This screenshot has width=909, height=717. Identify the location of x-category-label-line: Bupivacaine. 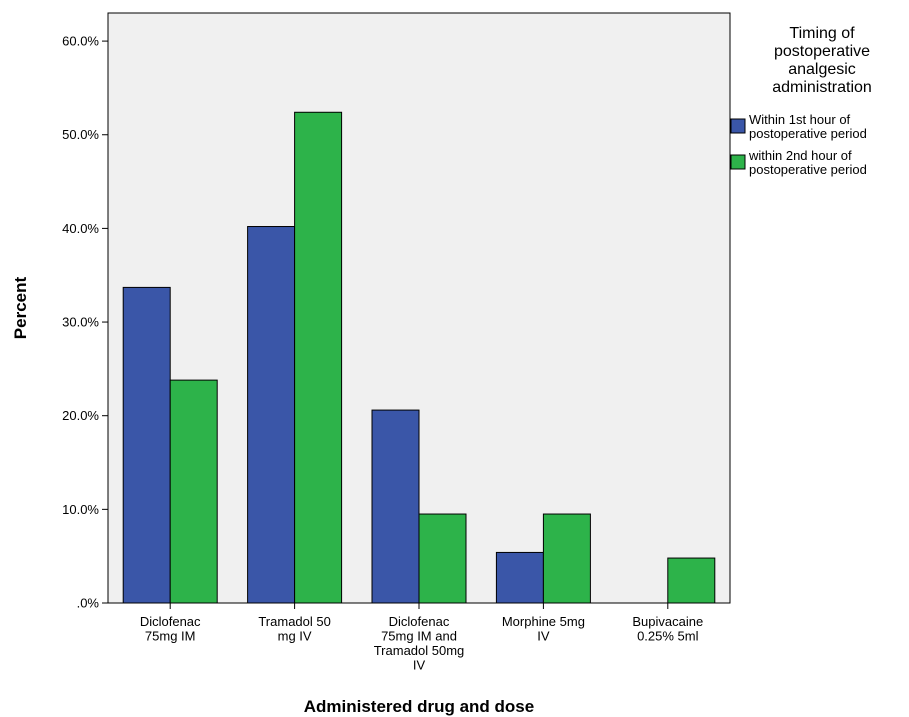
(667, 621).